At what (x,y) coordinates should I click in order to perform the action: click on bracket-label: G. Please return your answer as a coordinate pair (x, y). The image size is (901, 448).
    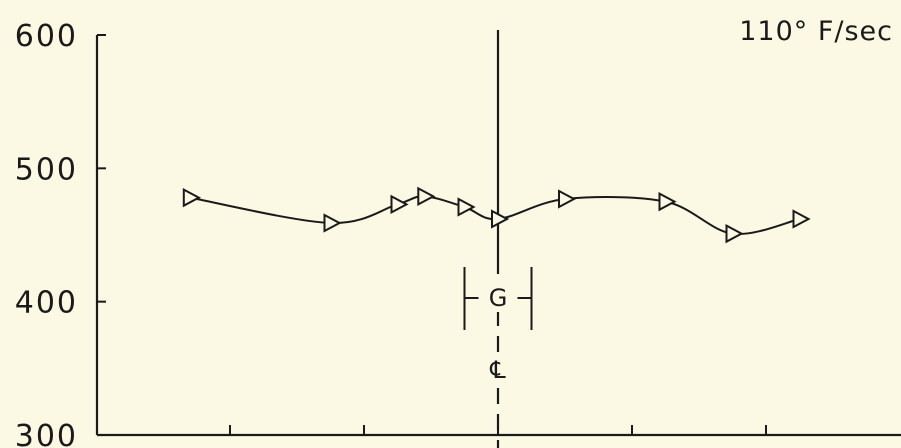
    Looking at the image, I should click on (498, 298).